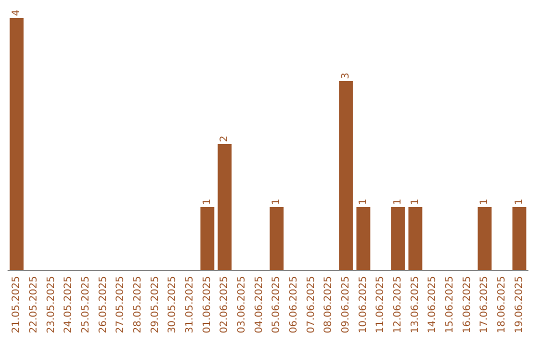 This screenshot has width=540, height=340. What do you see at coordinates (380, 305) in the screenshot?
I see `x-tick-label: 11.06.2025` at bounding box center [380, 305].